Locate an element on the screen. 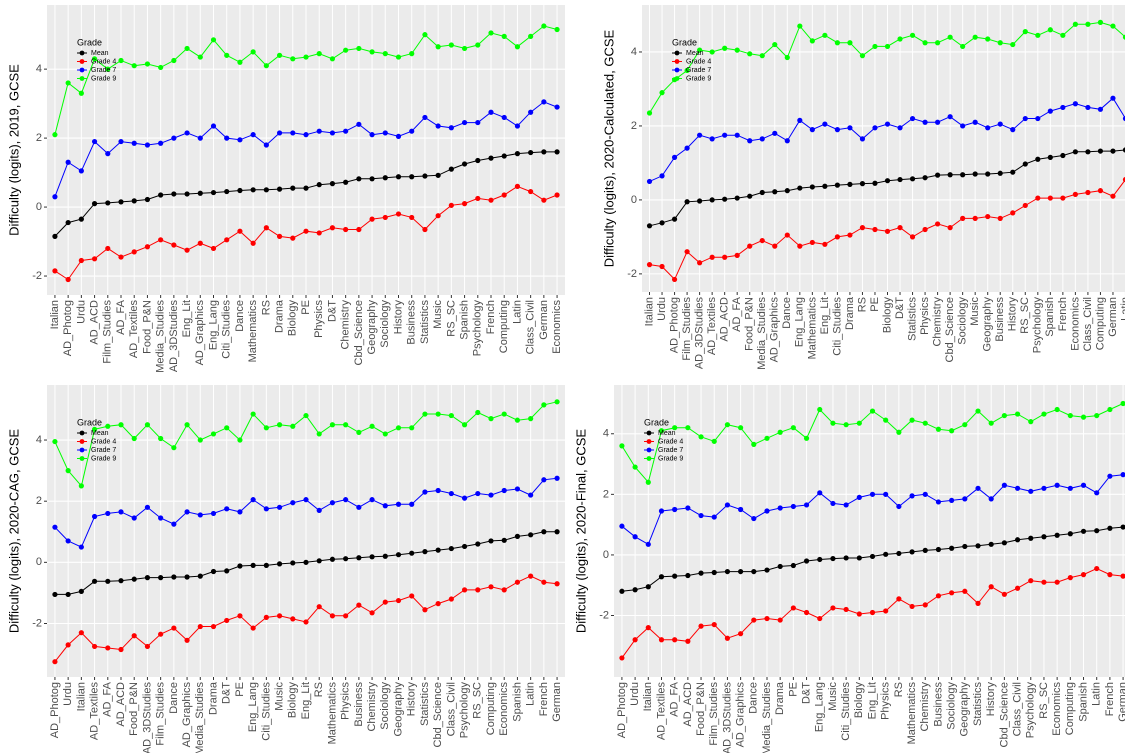 The width and height of the screenshot is (1125, 753). x-tick-label: Drama is located at coordinates (279, 316).